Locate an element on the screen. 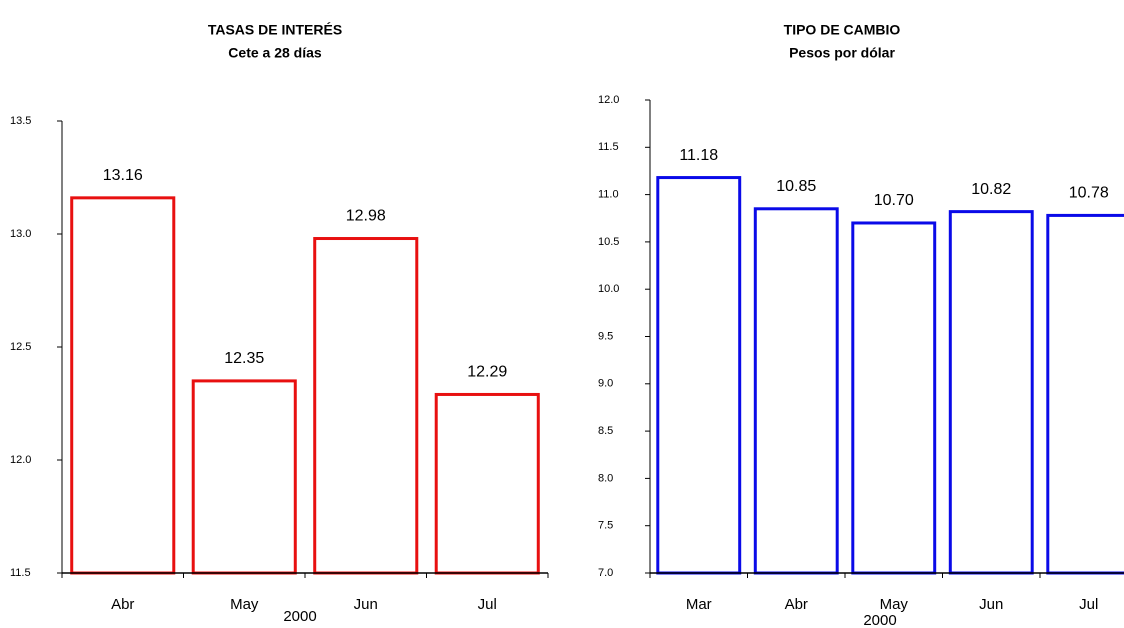 This screenshot has width=1124, height=628. y-tick-label: 13.5 is located at coordinates (20, 121).